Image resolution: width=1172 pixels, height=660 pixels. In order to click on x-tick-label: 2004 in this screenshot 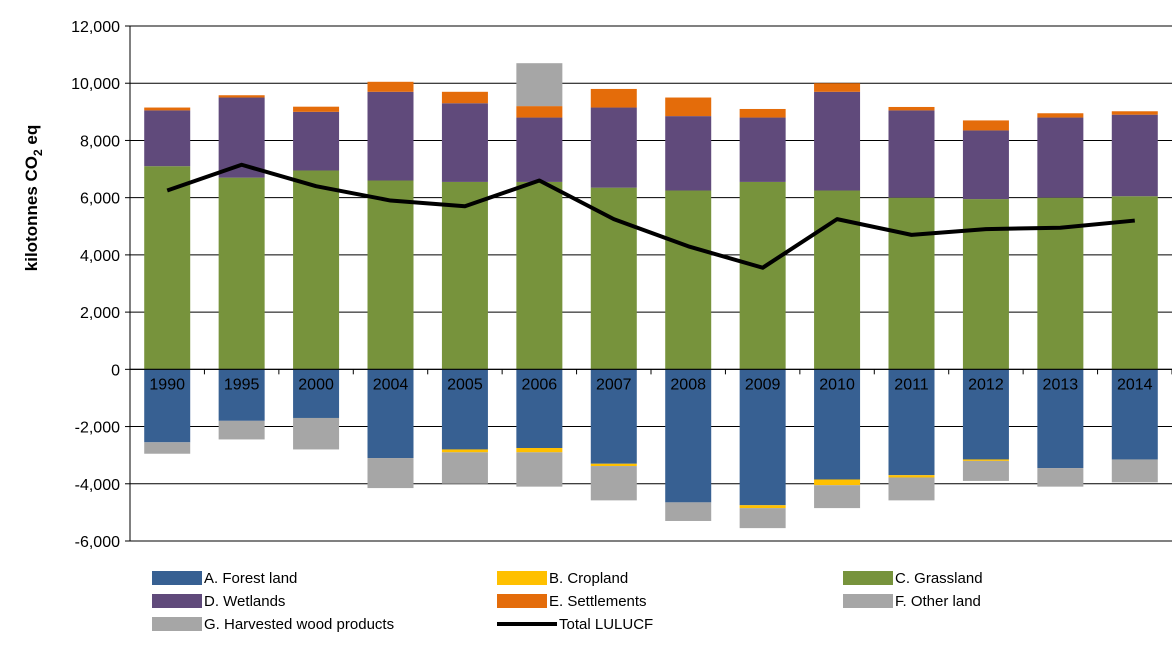, I will do `click(391, 384)`.